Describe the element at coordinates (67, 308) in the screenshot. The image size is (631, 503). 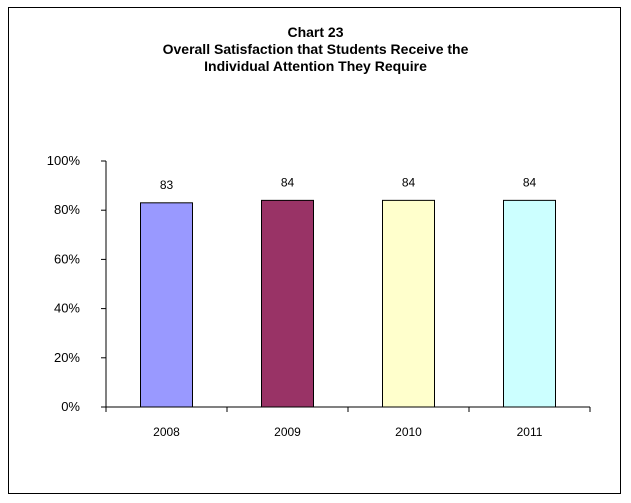
I see `y-tick-label-40%: 40%` at that location.